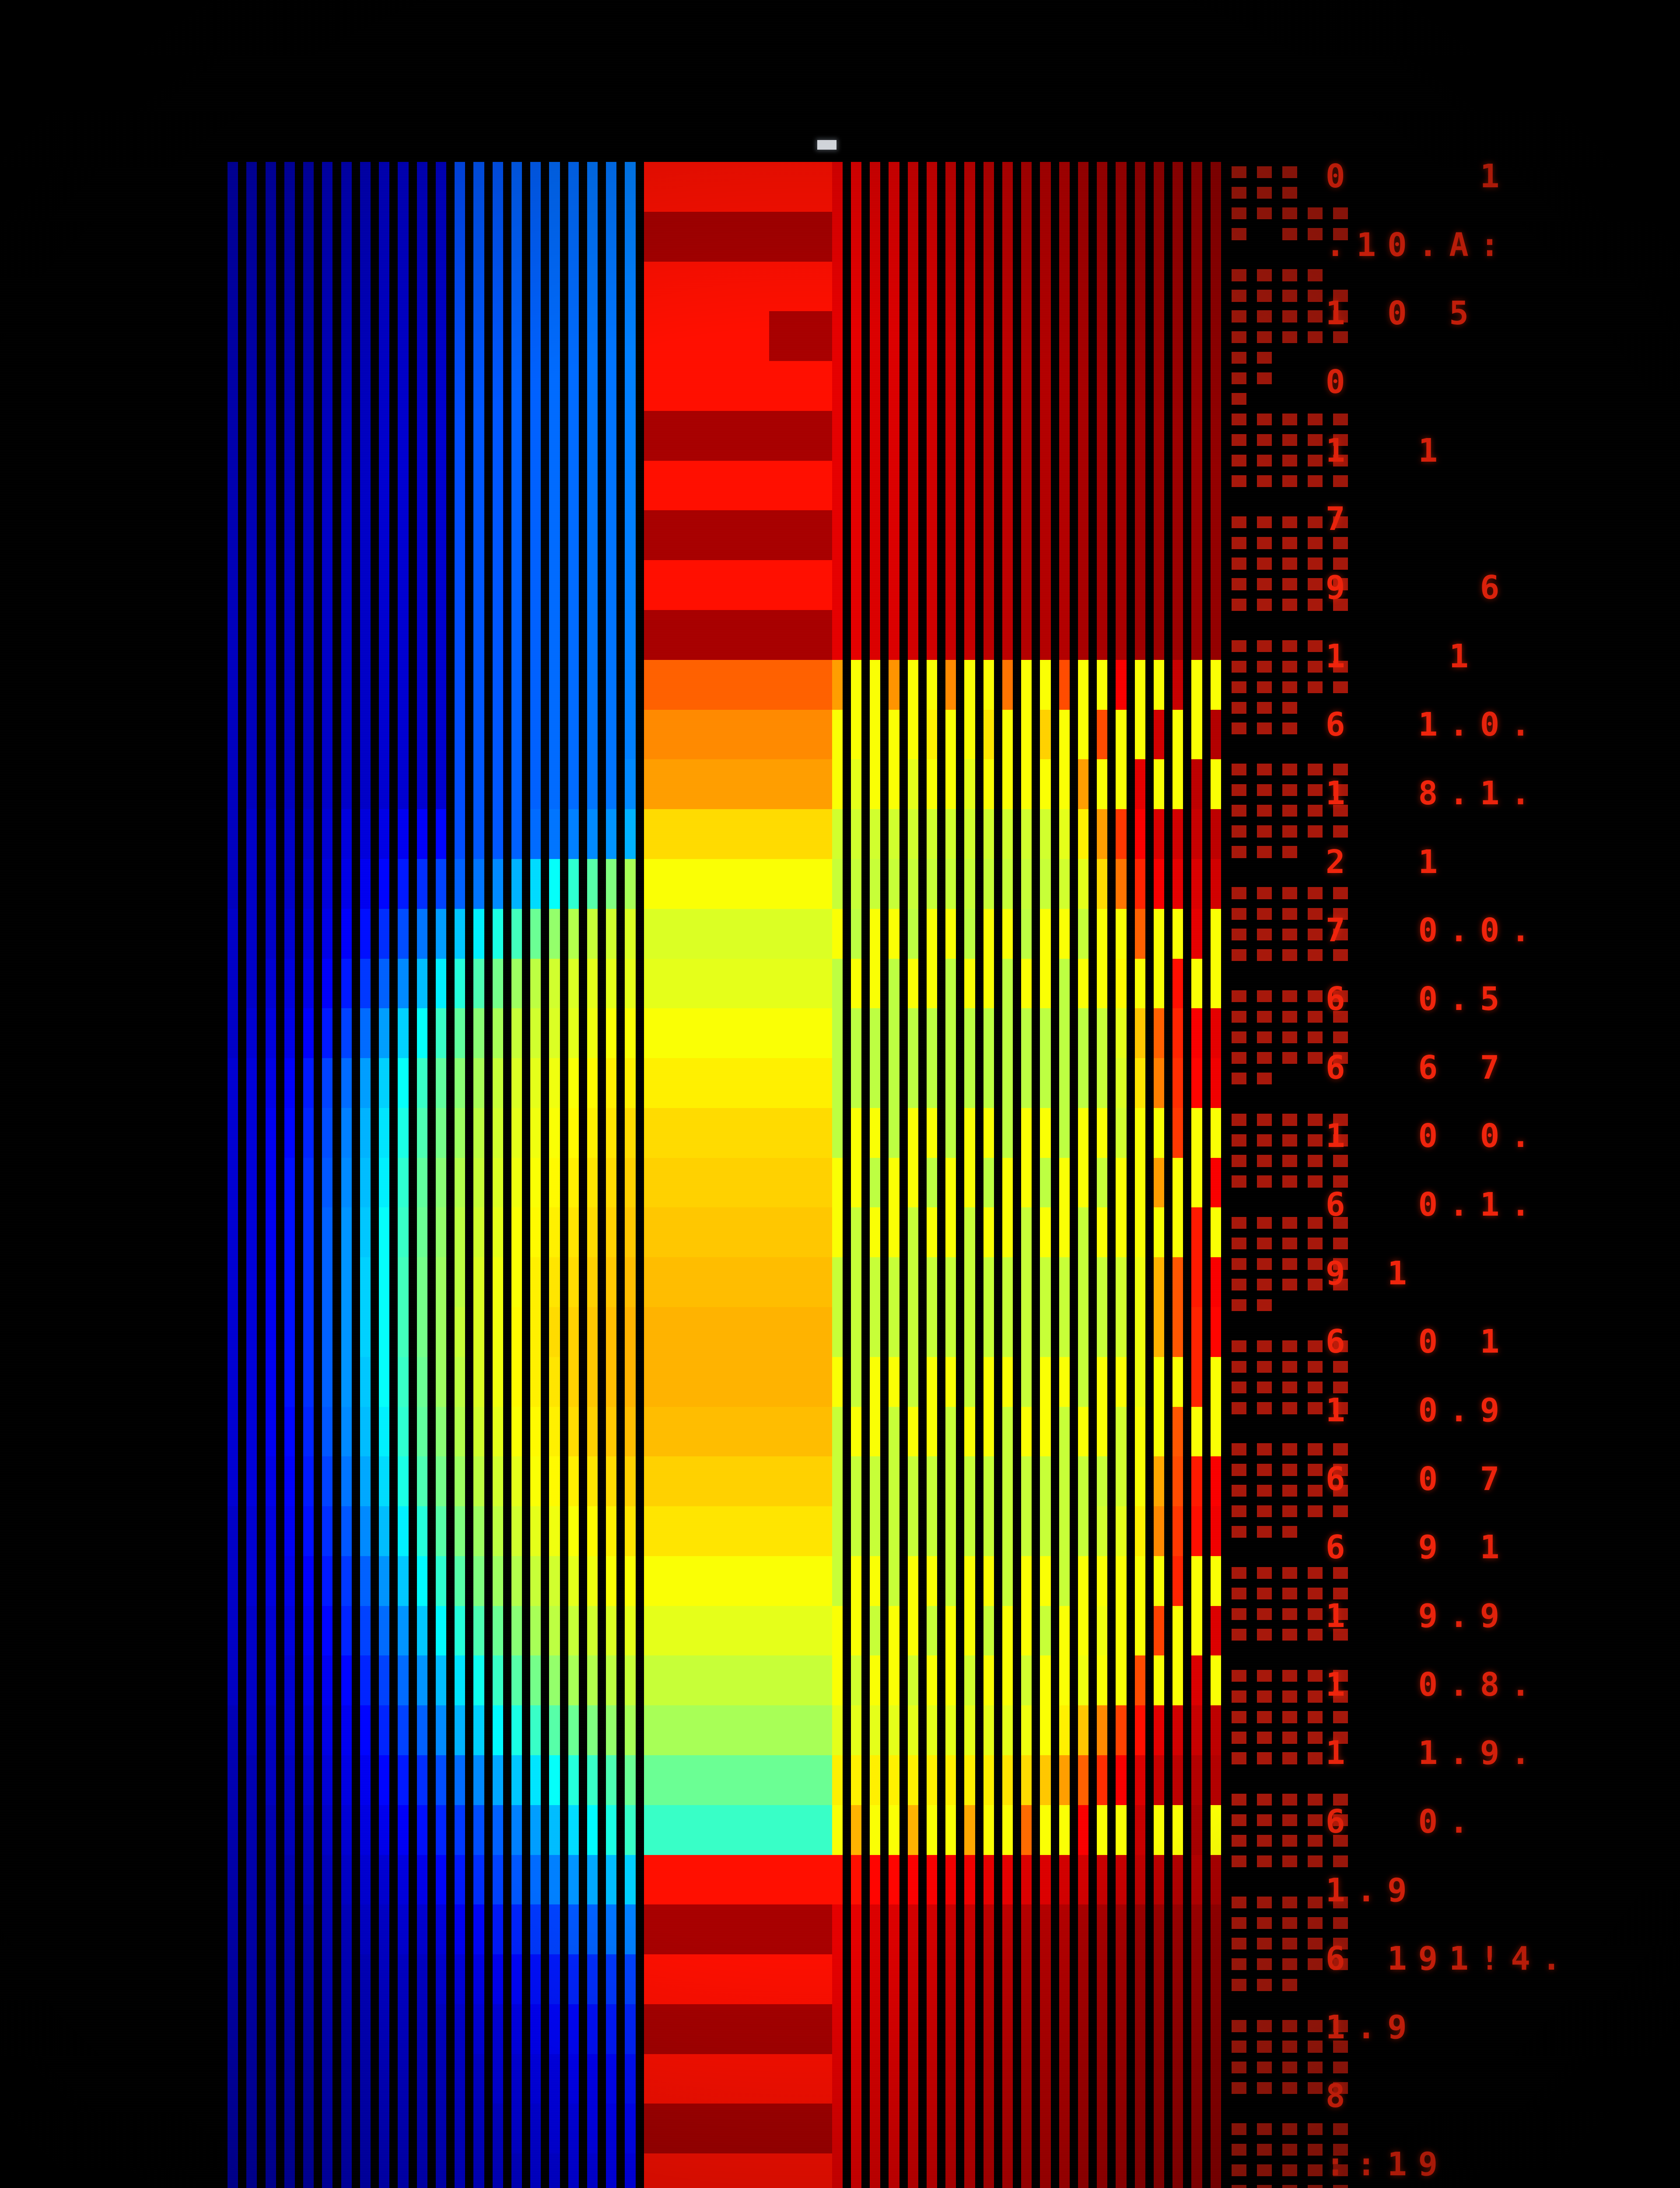  Describe the element at coordinates (1341, 519) in the screenshot. I see `numeral-line: 7` at that location.